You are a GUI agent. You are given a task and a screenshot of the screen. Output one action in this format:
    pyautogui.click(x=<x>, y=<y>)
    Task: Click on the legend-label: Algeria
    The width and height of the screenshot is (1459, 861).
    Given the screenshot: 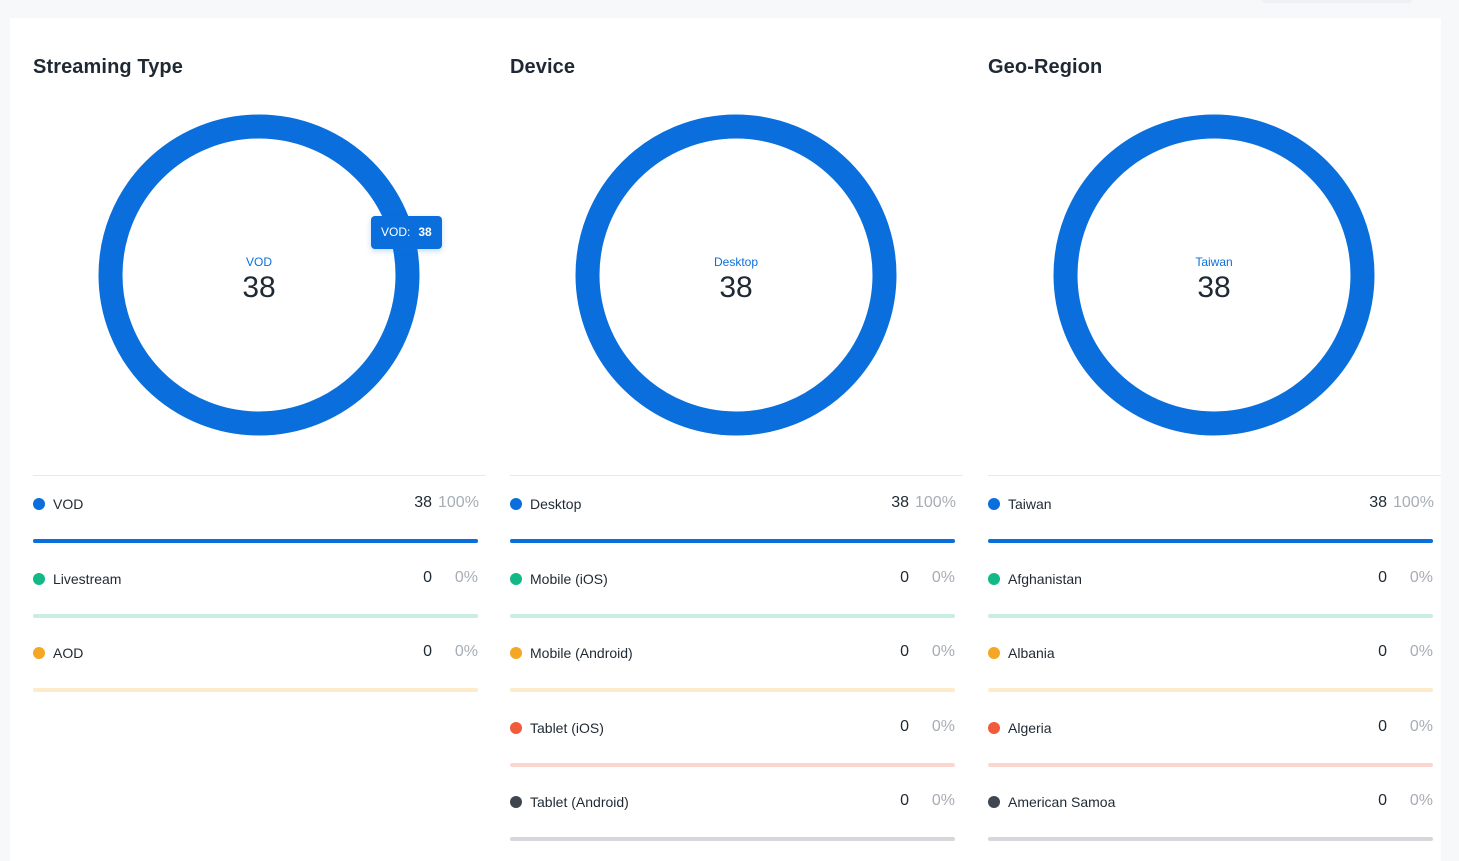 What is the action you would take?
    pyautogui.click(x=1030, y=727)
    